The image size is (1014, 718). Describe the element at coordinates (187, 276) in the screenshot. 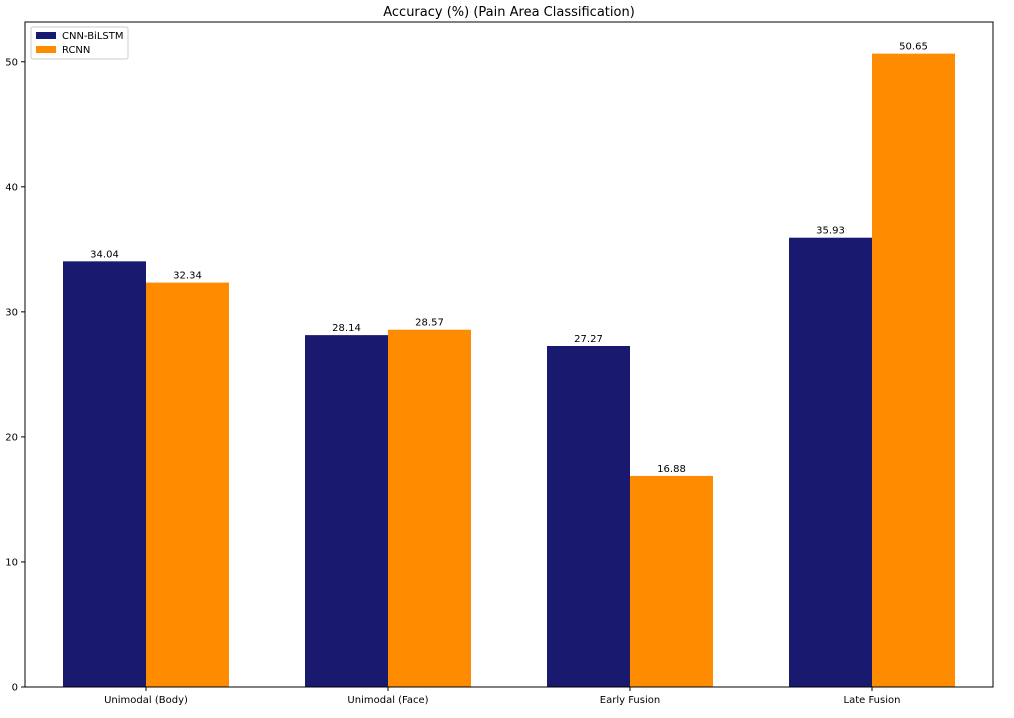

I see `bar-value-label: 32.34` at that location.